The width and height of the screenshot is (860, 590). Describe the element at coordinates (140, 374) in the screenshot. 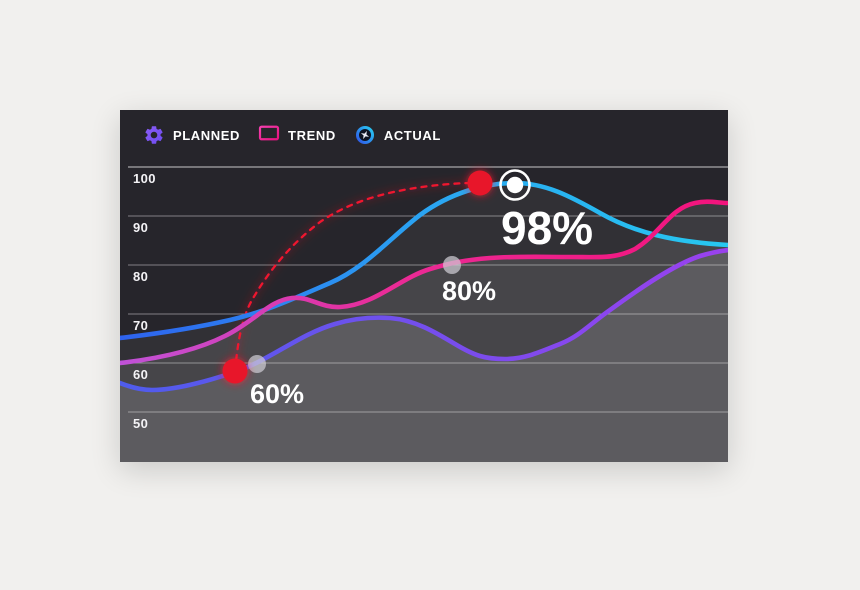

I see `ytick-60: 60` at that location.